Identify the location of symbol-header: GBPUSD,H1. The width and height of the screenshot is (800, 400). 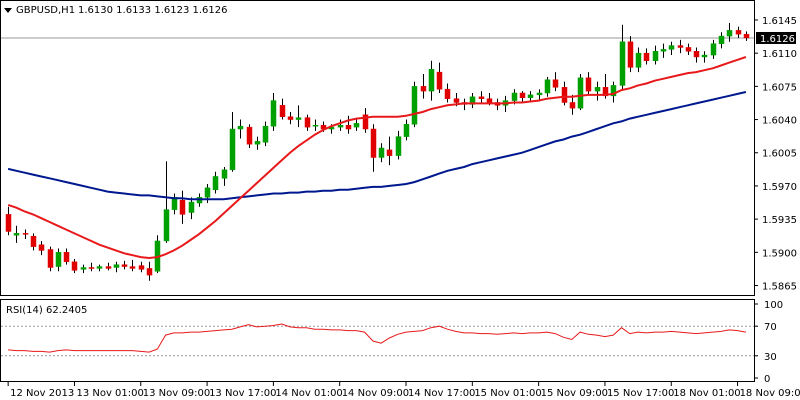
(45, 10).